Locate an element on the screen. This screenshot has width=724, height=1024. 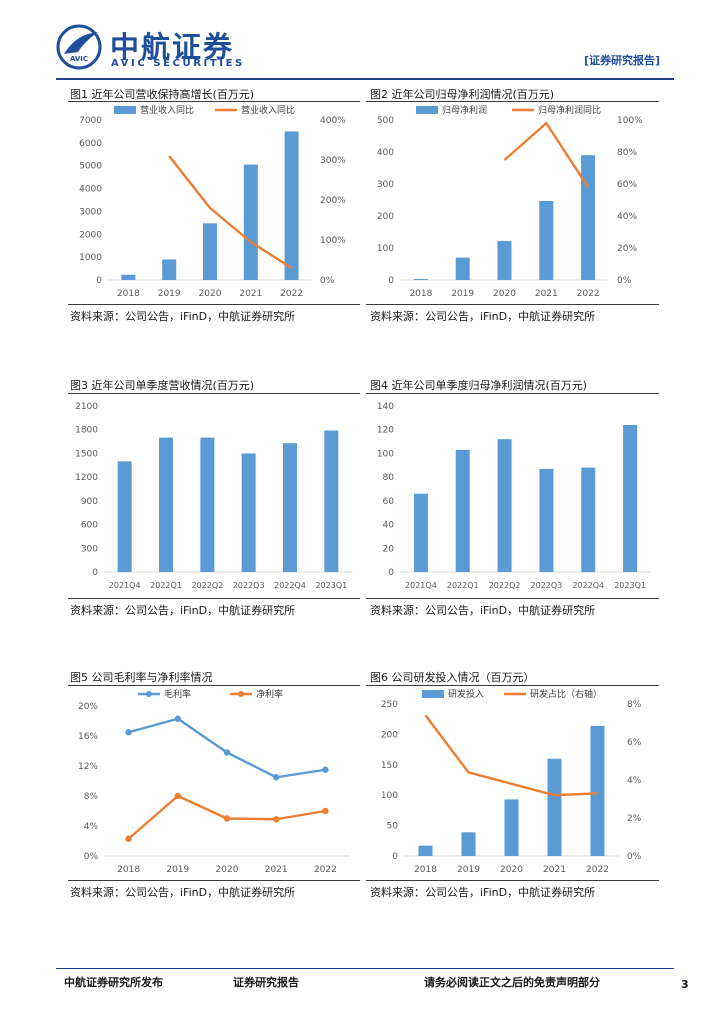
header-rule is located at coordinates (365, 79).